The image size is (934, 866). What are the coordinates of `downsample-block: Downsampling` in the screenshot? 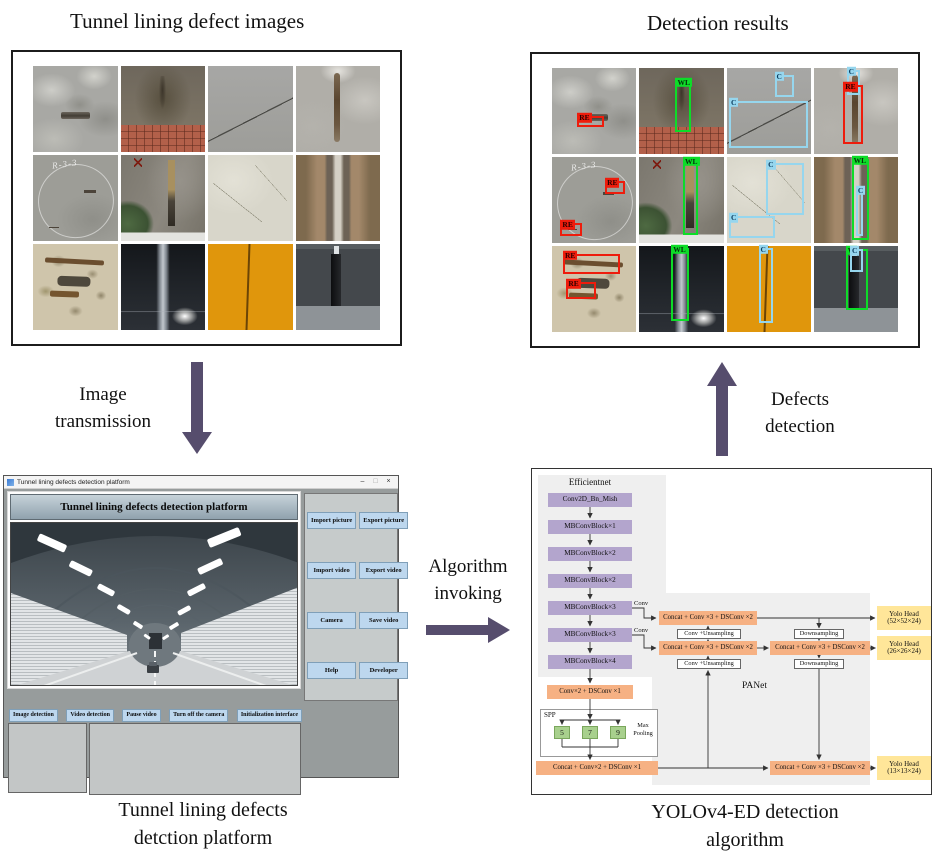 It's located at (819, 664).